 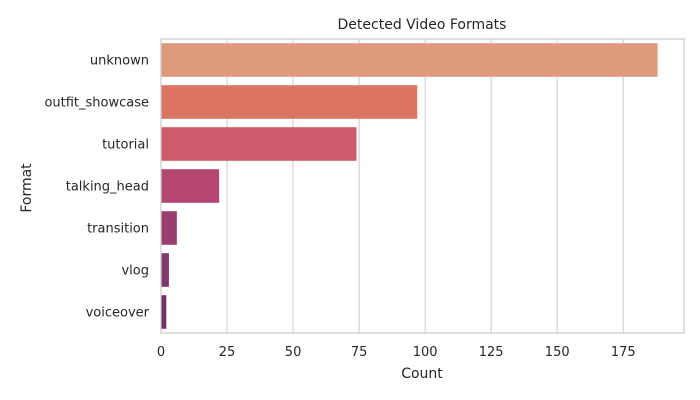 I want to click on x-tick-label-150: 150, so click(x=557, y=352).